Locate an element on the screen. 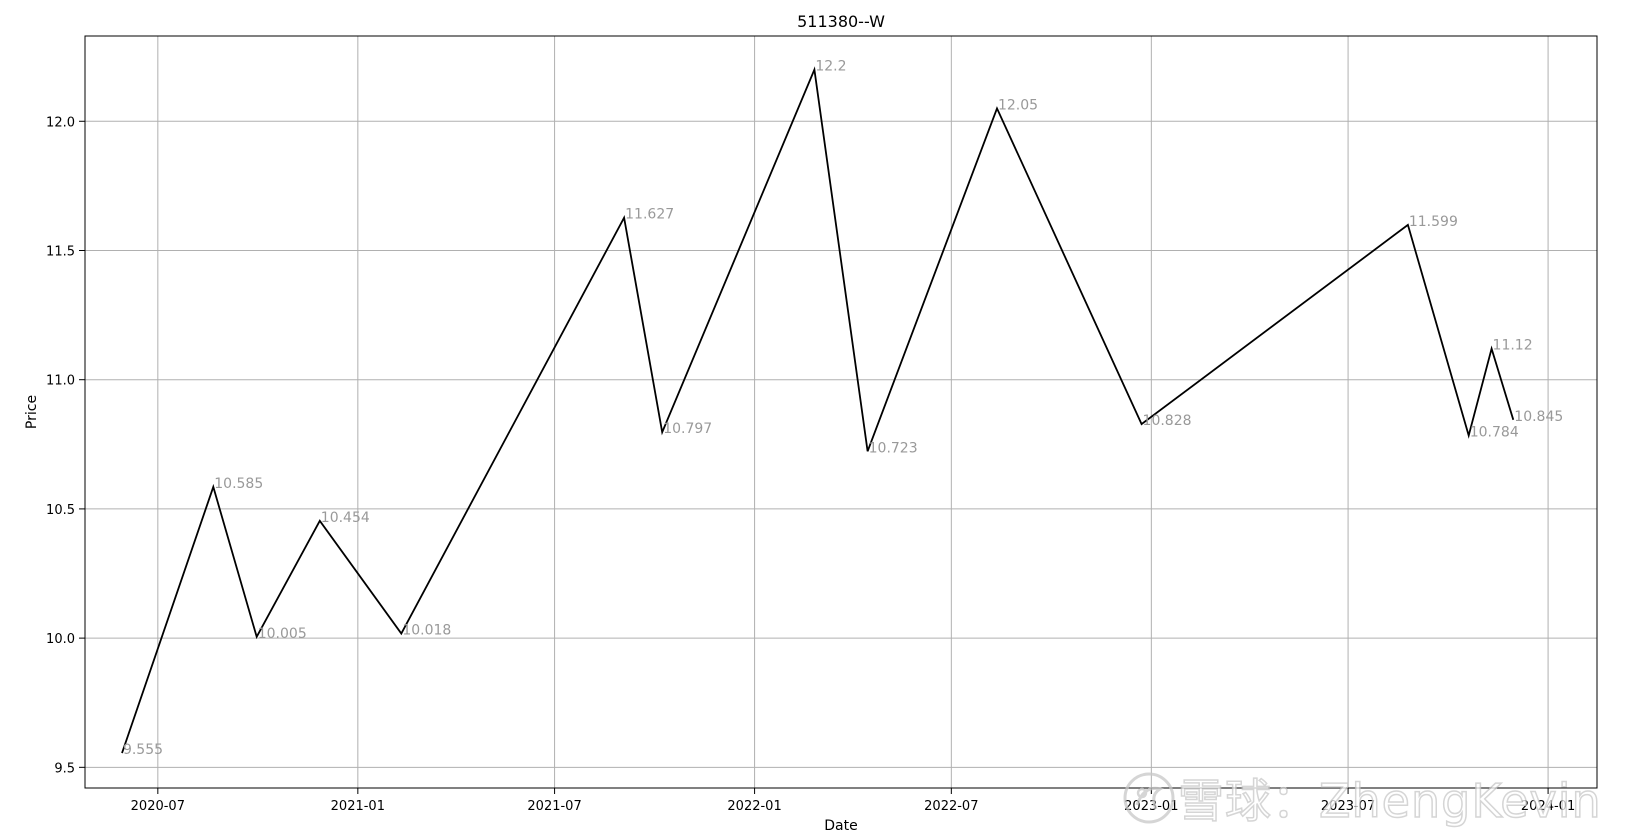  data-label: 10.018 is located at coordinates (426, 630).